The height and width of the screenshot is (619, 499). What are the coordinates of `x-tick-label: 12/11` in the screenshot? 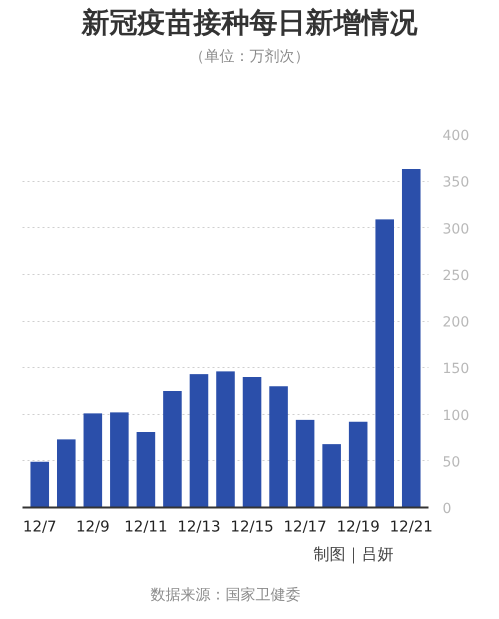 It's located at (146, 527).